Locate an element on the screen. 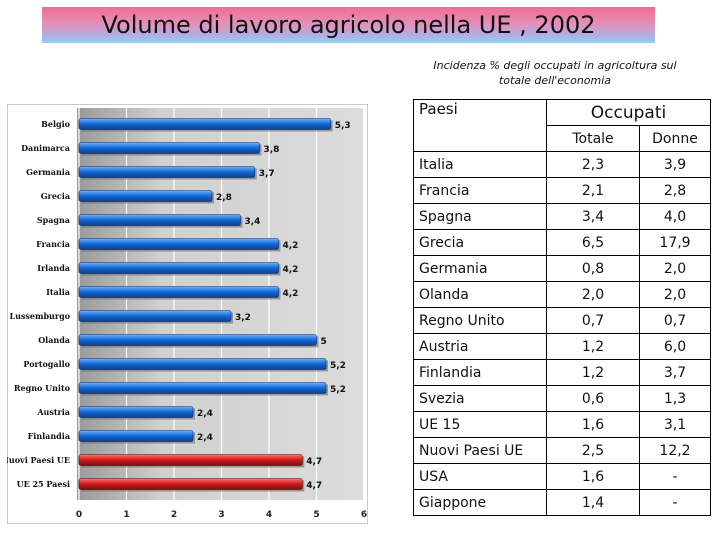  value-label: 2,8 is located at coordinates (224, 198).